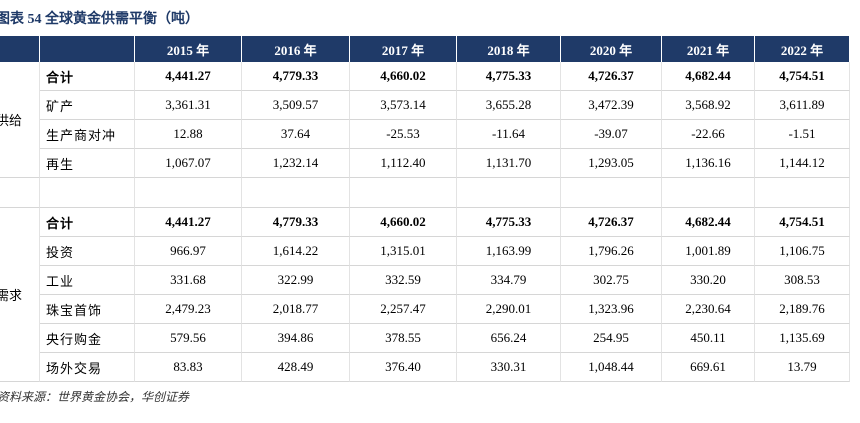 Image resolution: width=860 pixels, height=423 pixels. Describe the element at coordinates (611, 134) in the screenshot. I see `value-cell: -39.07` at that location.